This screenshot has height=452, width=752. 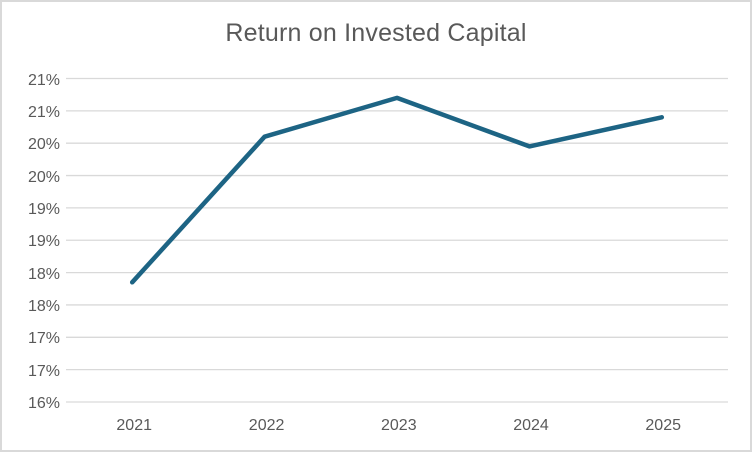 I want to click on x-axis-category-label: 2024, so click(x=531, y=425).